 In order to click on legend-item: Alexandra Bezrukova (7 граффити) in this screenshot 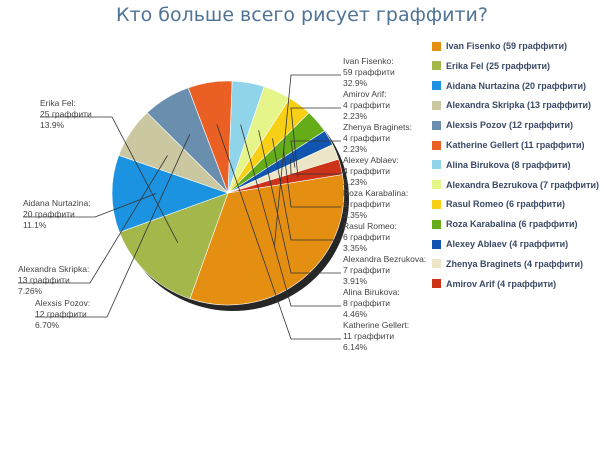, I will do `click(515, 185)`.